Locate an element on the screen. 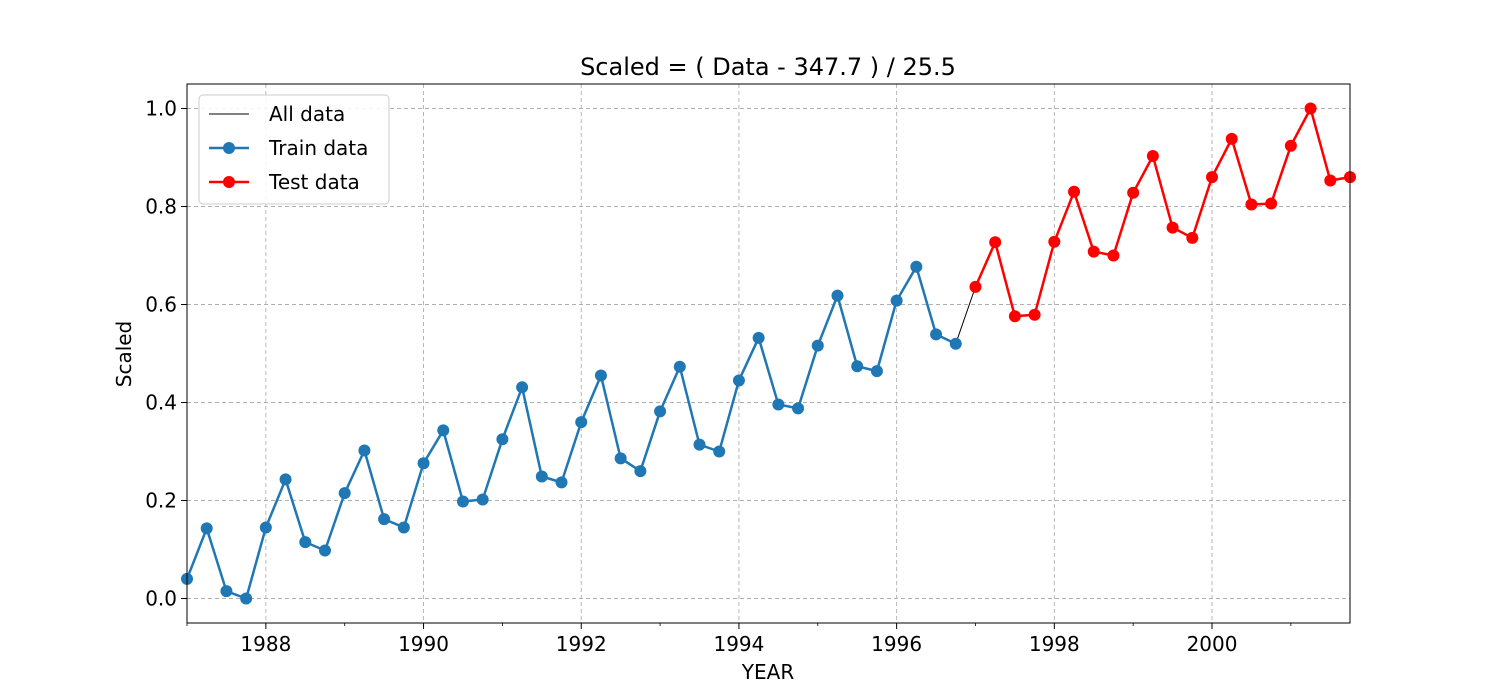  y-axis-title: Scaled is located at coordinates (124, 354).